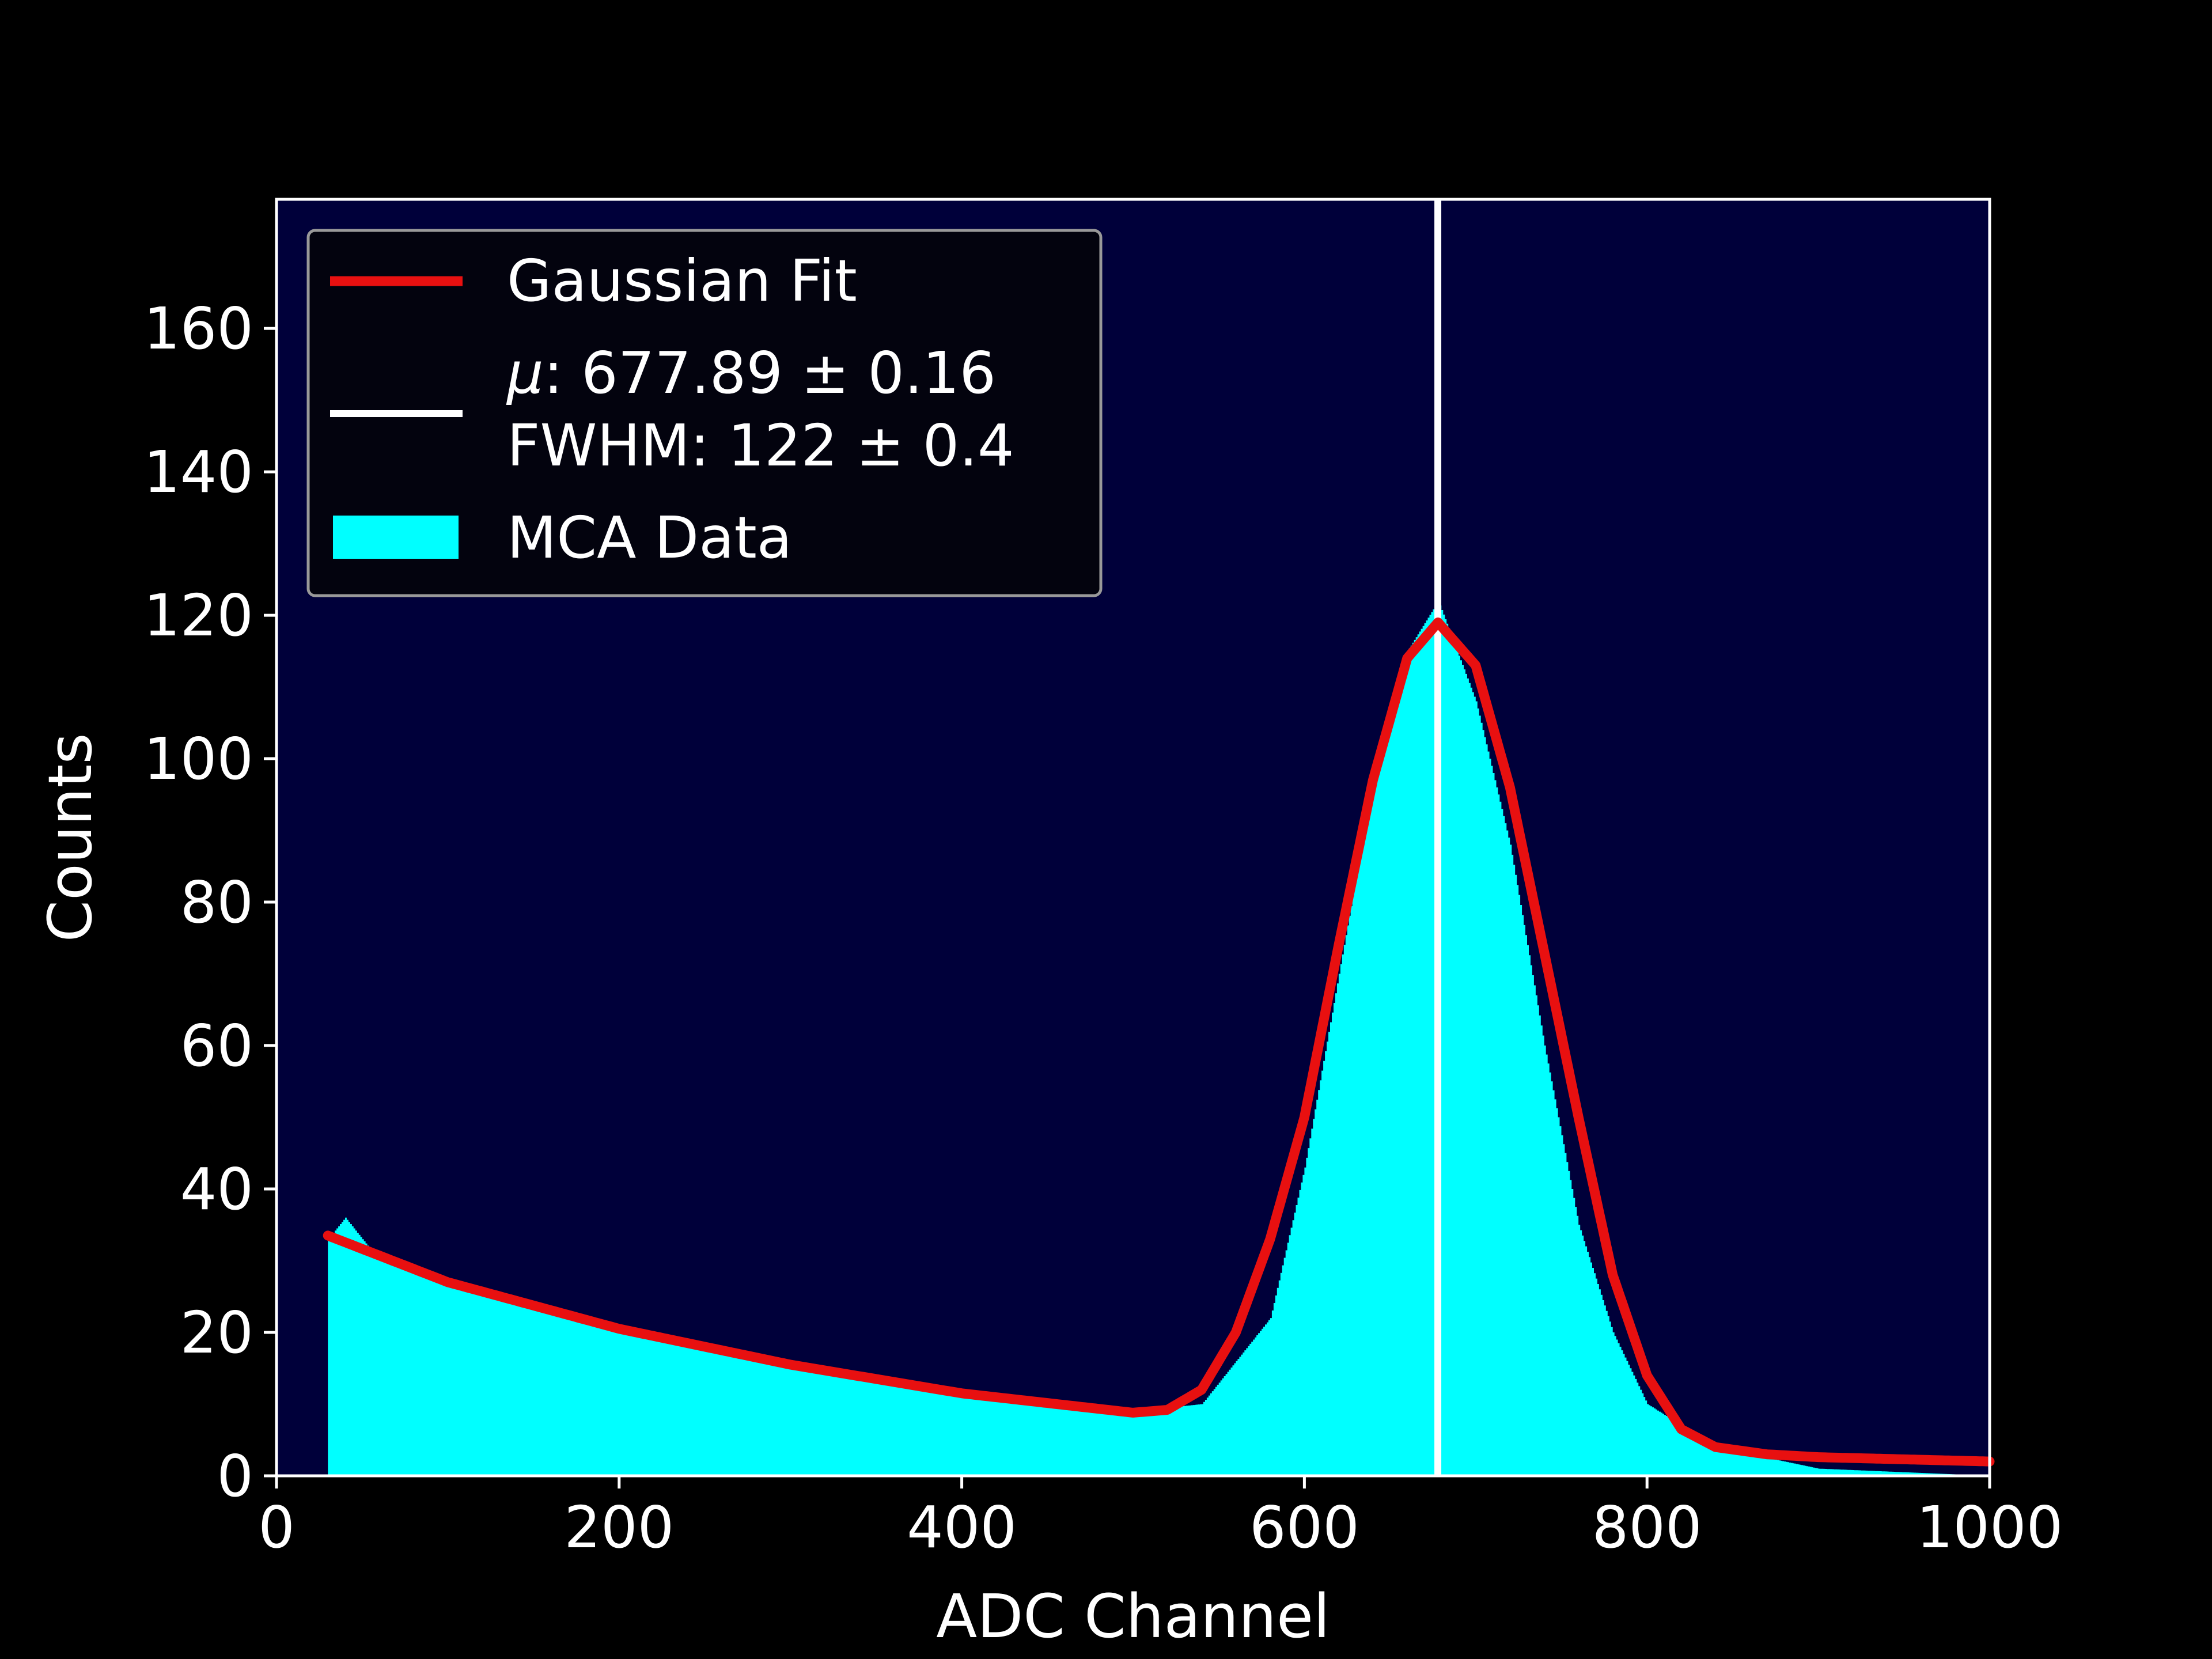  What do you see at coordinates (216, 1332) in the screenshot?
I see `y-tick-label: 20` at bounding box center [216, 1332].